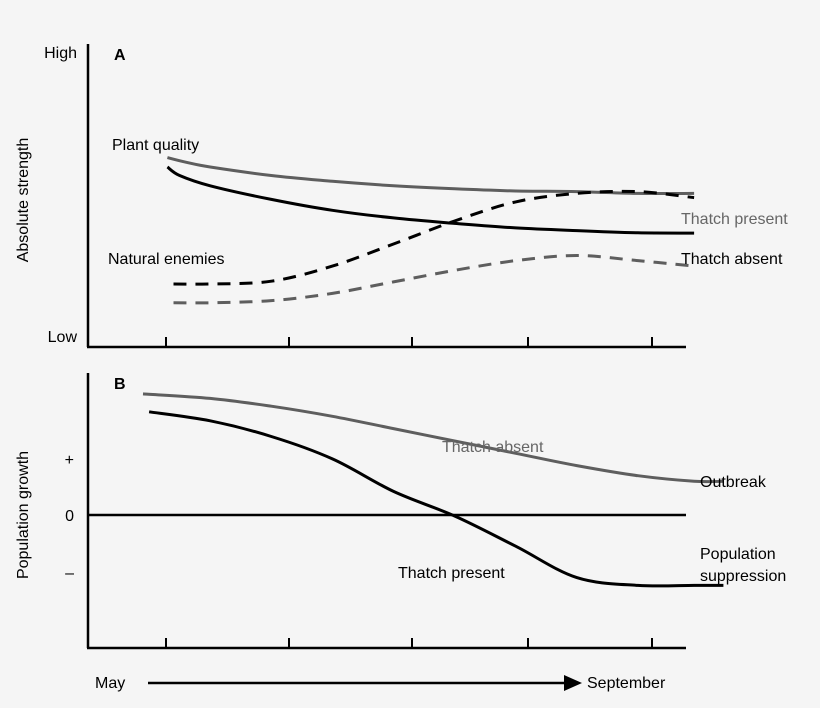  Describe the element at coordinates (69, 516) in the screenshot. I see `ytick-zero: 0` at that location.